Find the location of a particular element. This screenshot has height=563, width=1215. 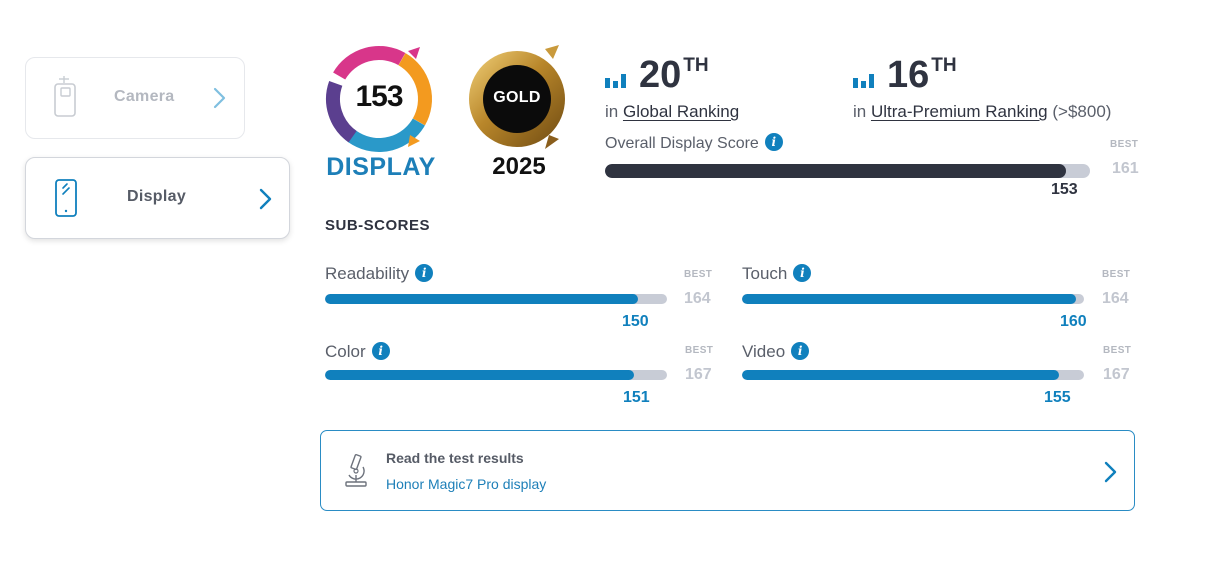

subscore-touch-value: 160 is located at coordinates (1073, 321).